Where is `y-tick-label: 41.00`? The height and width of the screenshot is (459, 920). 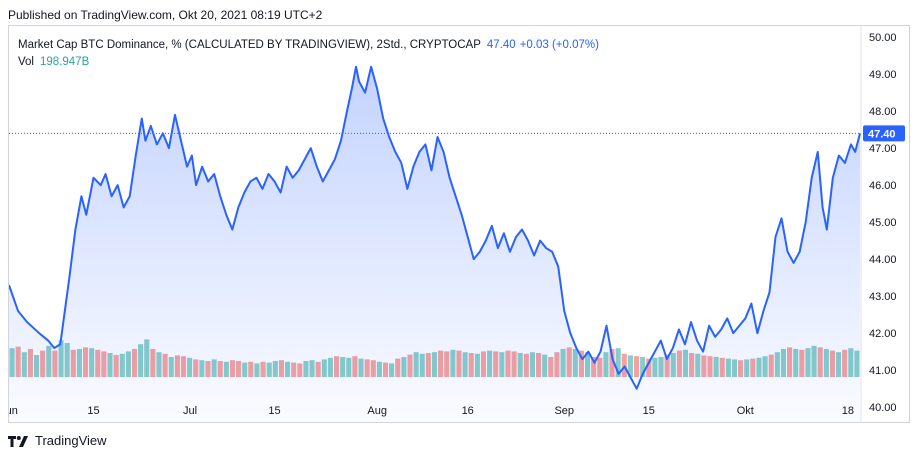
y-tick-label: 41.00 is located at coordinates (883, 371).